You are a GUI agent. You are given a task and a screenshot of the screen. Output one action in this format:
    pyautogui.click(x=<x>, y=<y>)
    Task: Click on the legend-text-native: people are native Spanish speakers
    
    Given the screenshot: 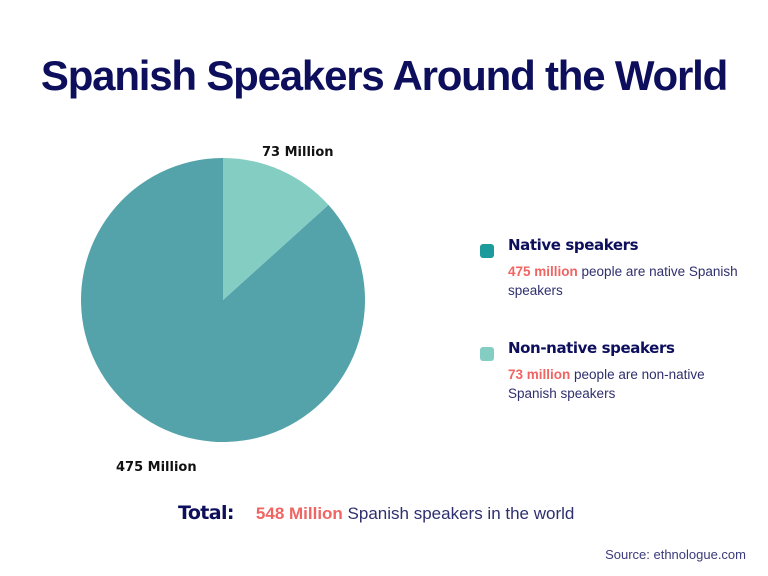 What is the action you would take?
    pyautogui.click(x=623, y=281)
    